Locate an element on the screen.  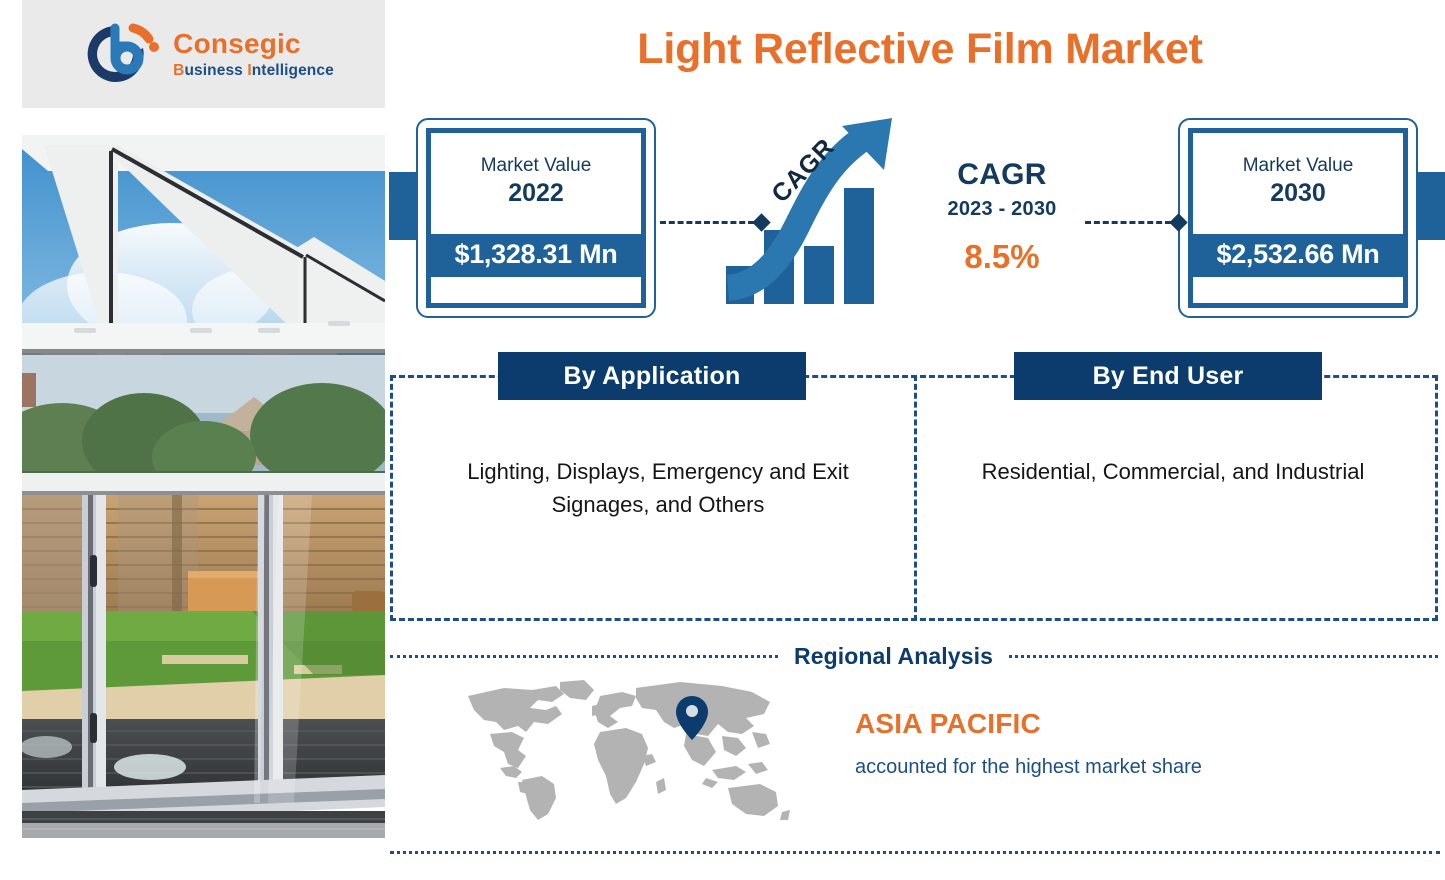
growth-bar-chart-arrow-icon: CAGR is located at coordinates (824, 213).